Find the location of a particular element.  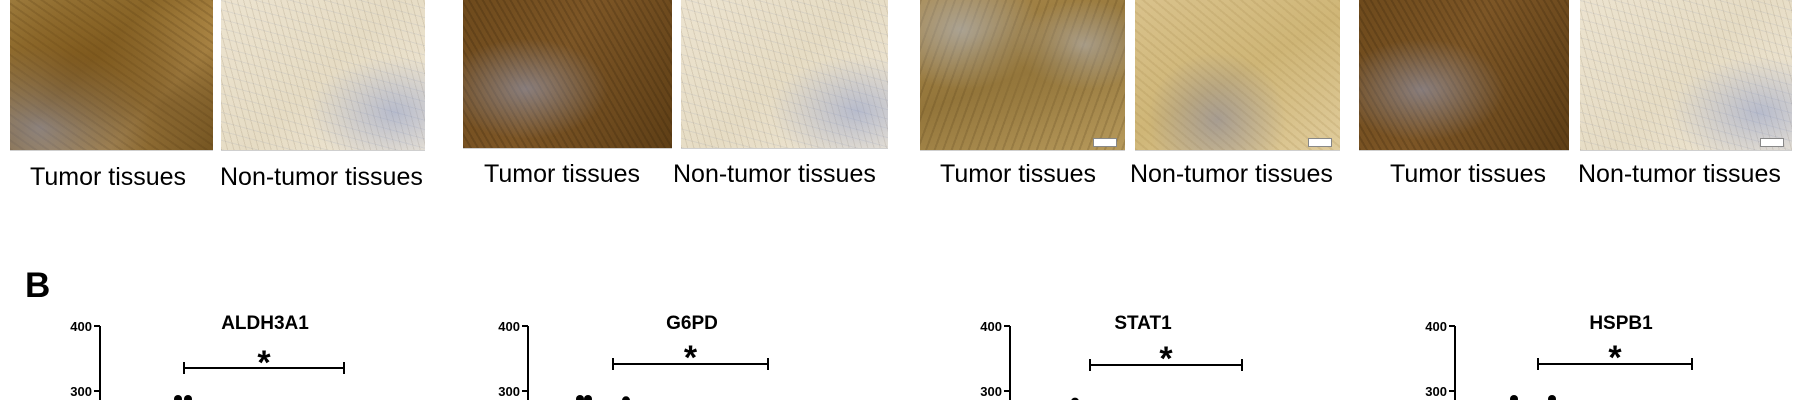

ihc-image-hspb1-normal is located at coordinates (1686, 75).